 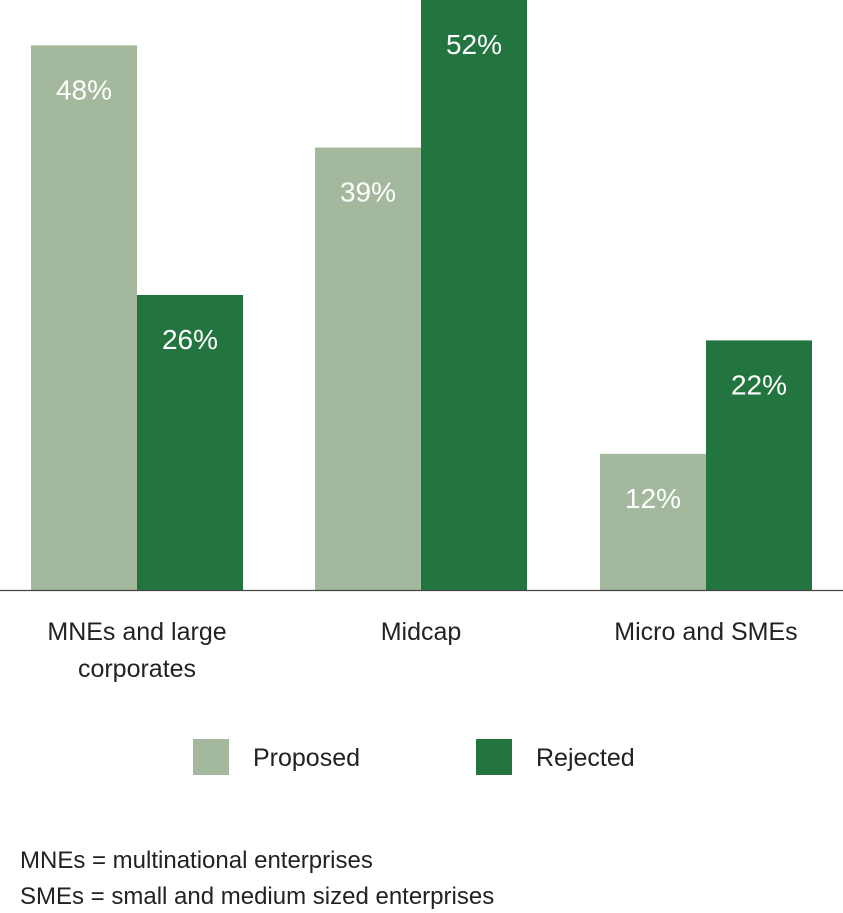 What do you see at coordinates (84, 89) in the screenshot?
I see `data-label: 48%` at bounding box center [84, 89].